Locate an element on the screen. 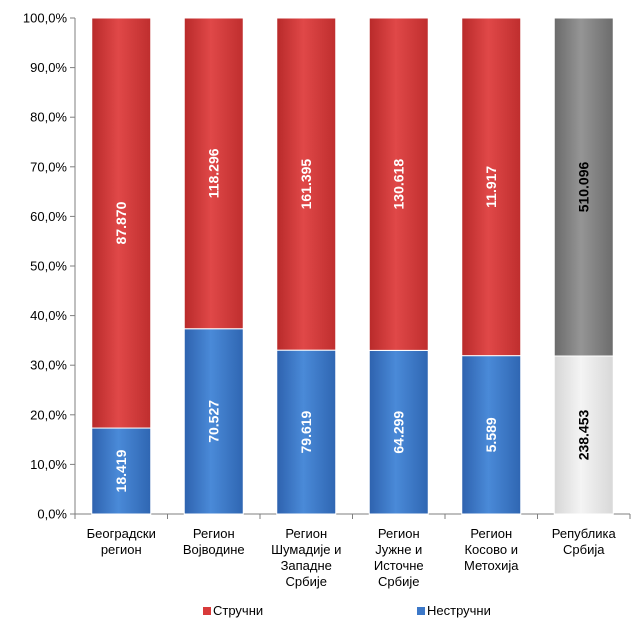 This screenshot has width=643, height=621. y-tick-label: 100,0% is located at coordinates (45, 18).